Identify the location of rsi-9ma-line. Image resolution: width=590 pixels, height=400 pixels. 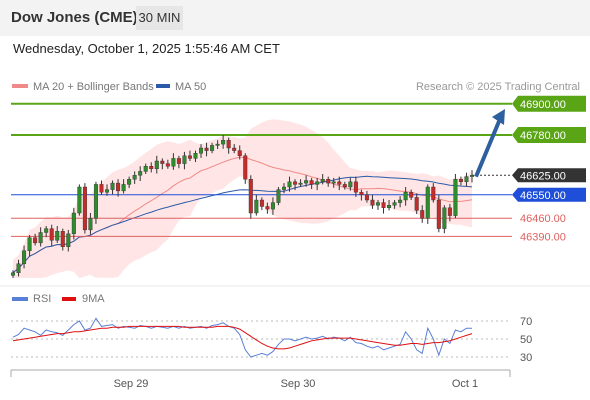
(242, 337).